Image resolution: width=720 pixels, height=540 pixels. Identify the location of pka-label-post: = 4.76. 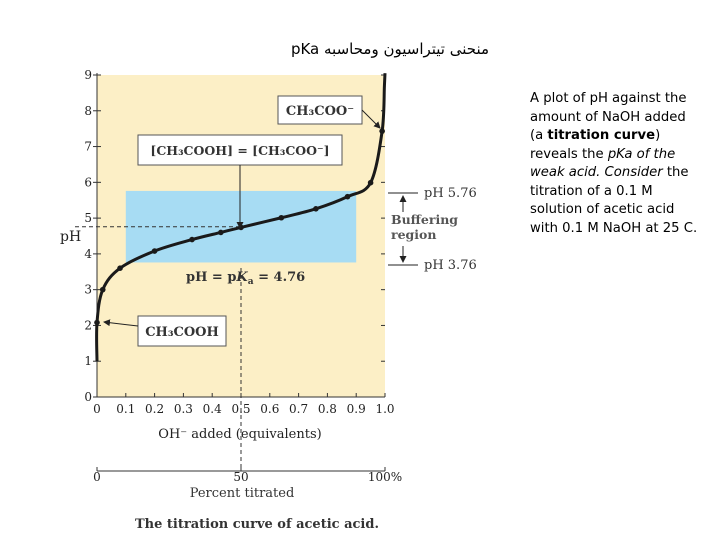
(280, 277).